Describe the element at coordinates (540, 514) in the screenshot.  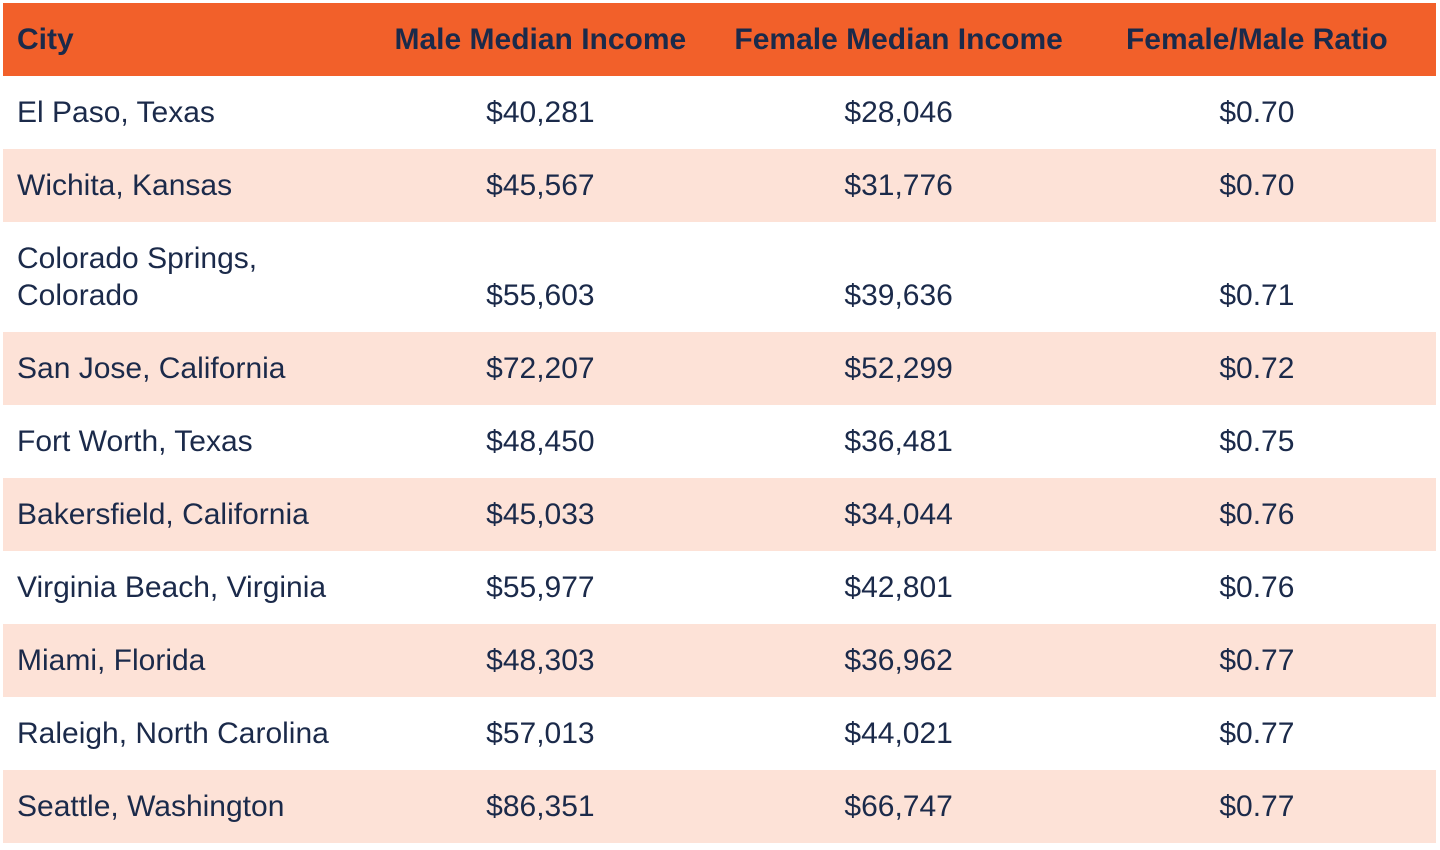
I see `cell-male-income: $45,033` at that location.